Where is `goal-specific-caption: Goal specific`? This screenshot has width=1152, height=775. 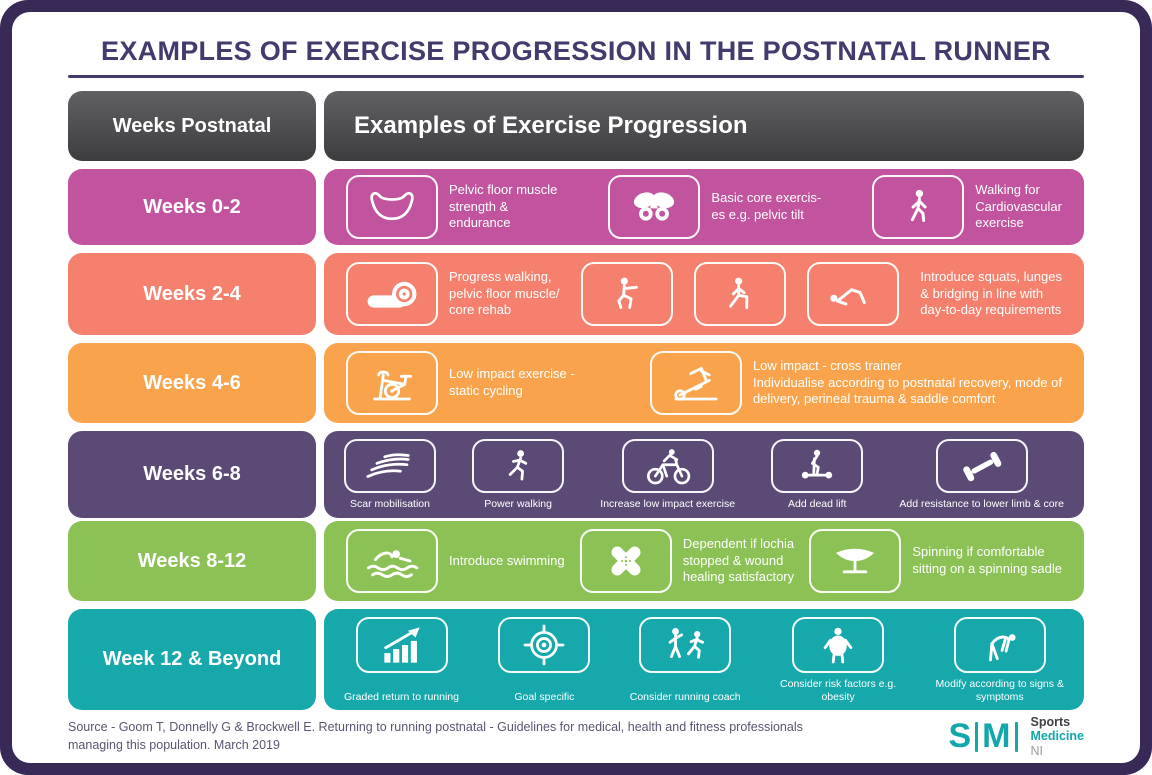 goal-specific-caption: Goal specific is located at coordinates (544, 696).